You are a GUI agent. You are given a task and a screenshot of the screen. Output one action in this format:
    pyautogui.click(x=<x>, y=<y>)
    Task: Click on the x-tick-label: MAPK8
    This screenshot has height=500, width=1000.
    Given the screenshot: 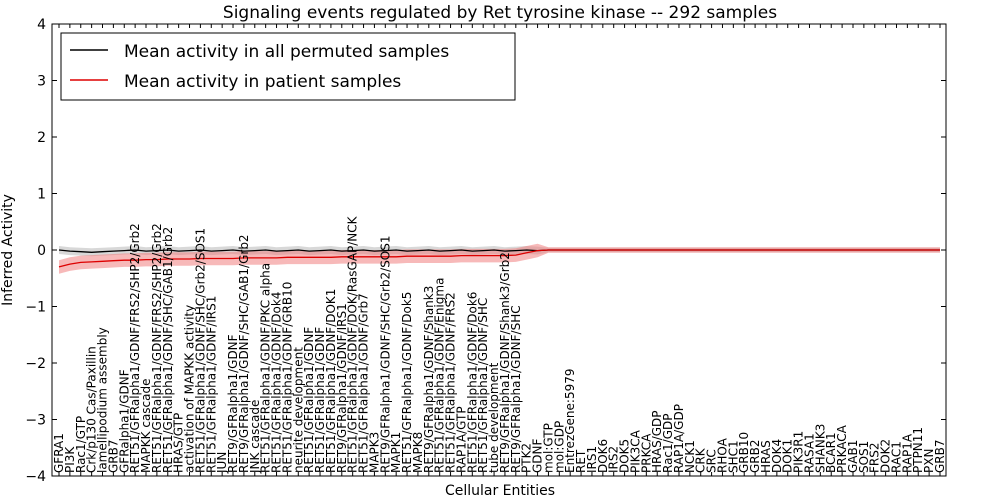 What is the action you would take?
    pyautogui.click(x=418, y=452)
    